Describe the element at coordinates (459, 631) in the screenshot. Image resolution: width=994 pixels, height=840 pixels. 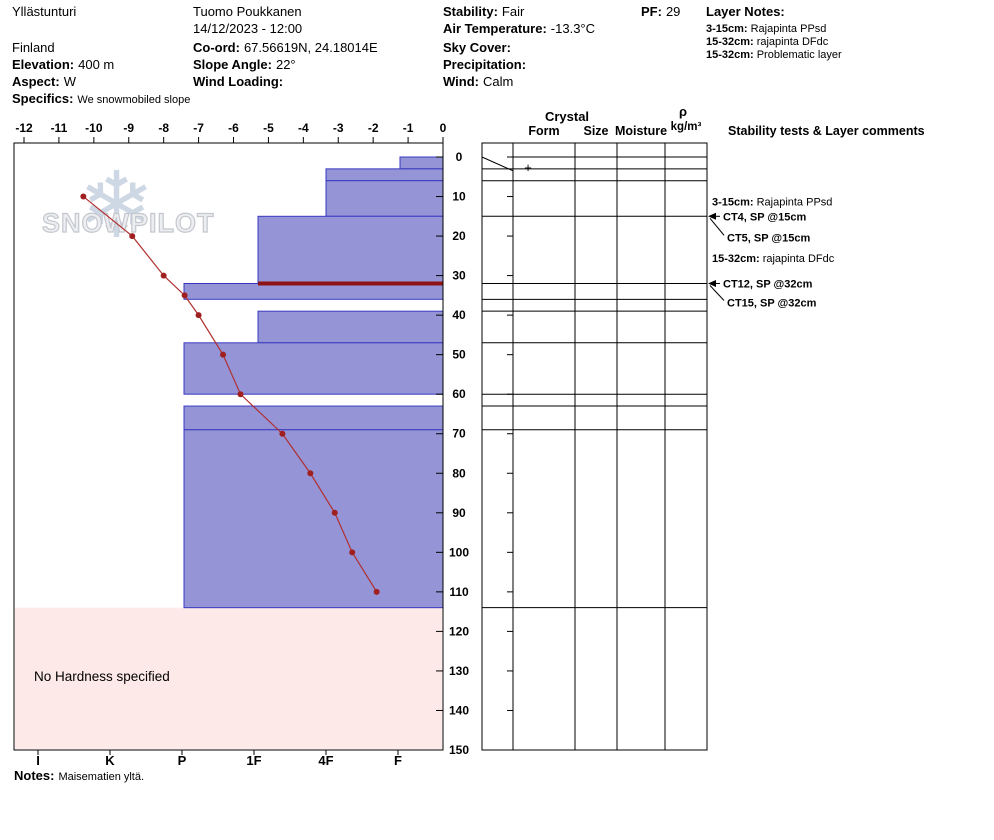
I see `depth-tick-label: 120` at that location.